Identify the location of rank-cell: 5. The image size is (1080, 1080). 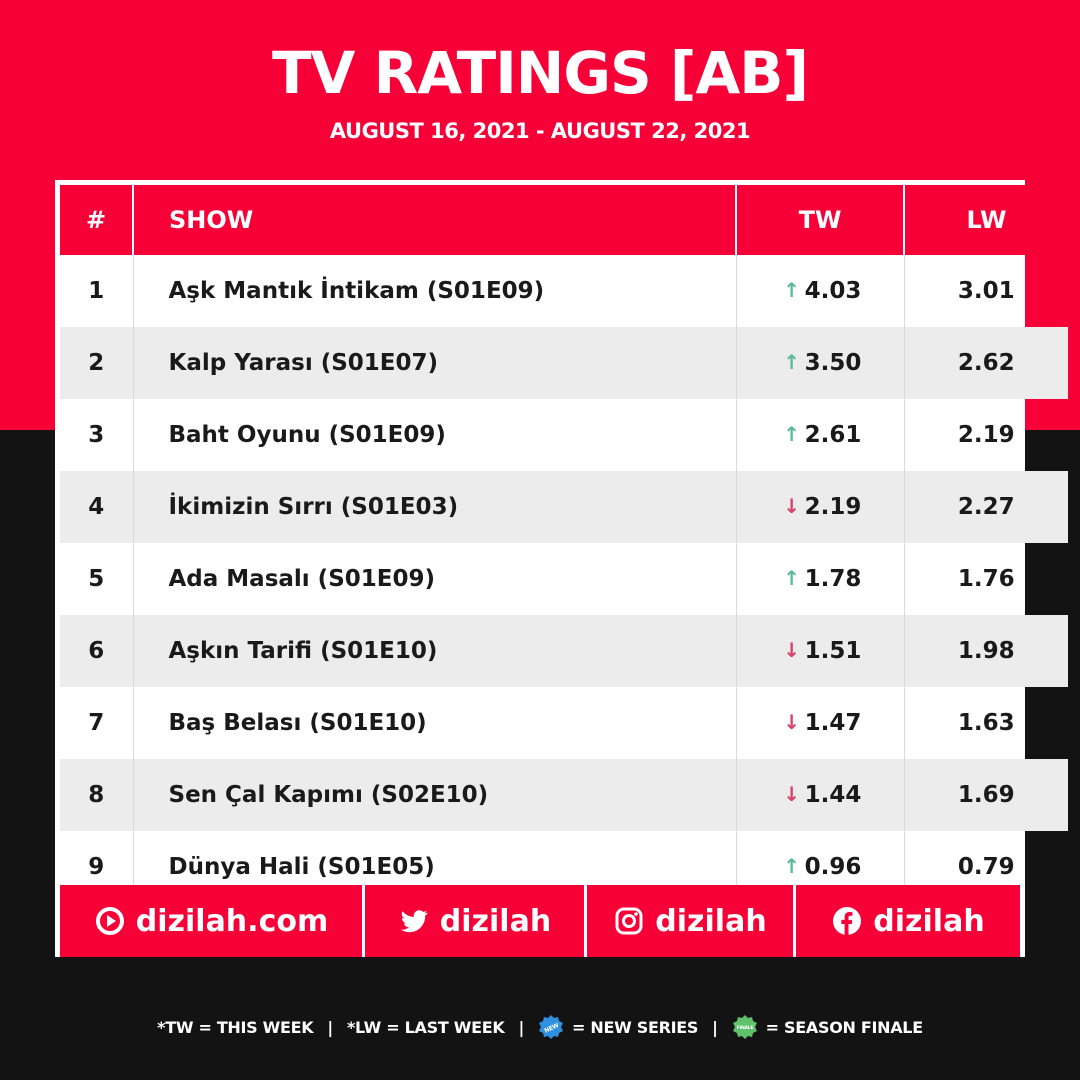
(97, 579).